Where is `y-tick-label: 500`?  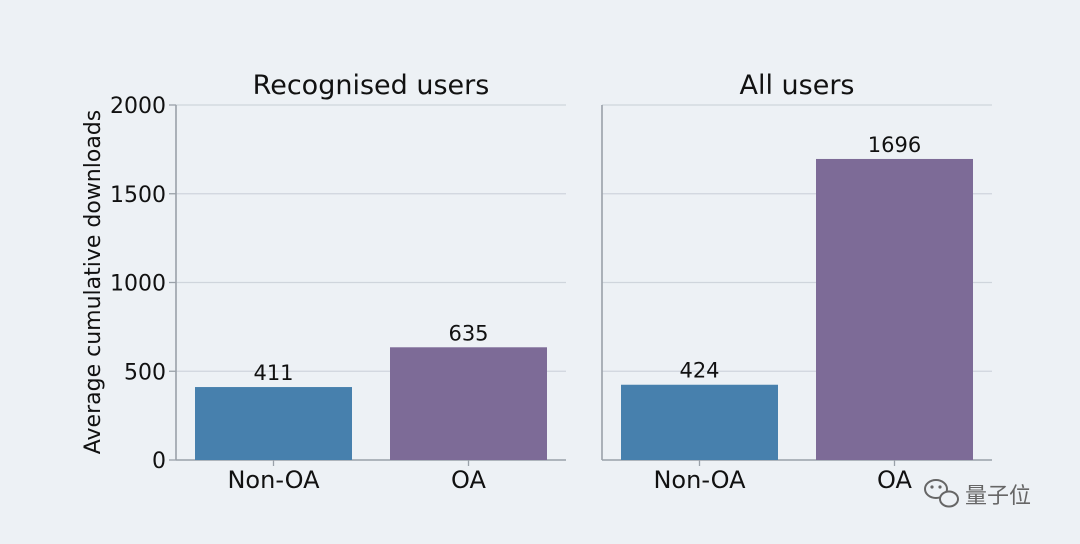 y-tick-label: 500 is located at coordinates (145, 372).